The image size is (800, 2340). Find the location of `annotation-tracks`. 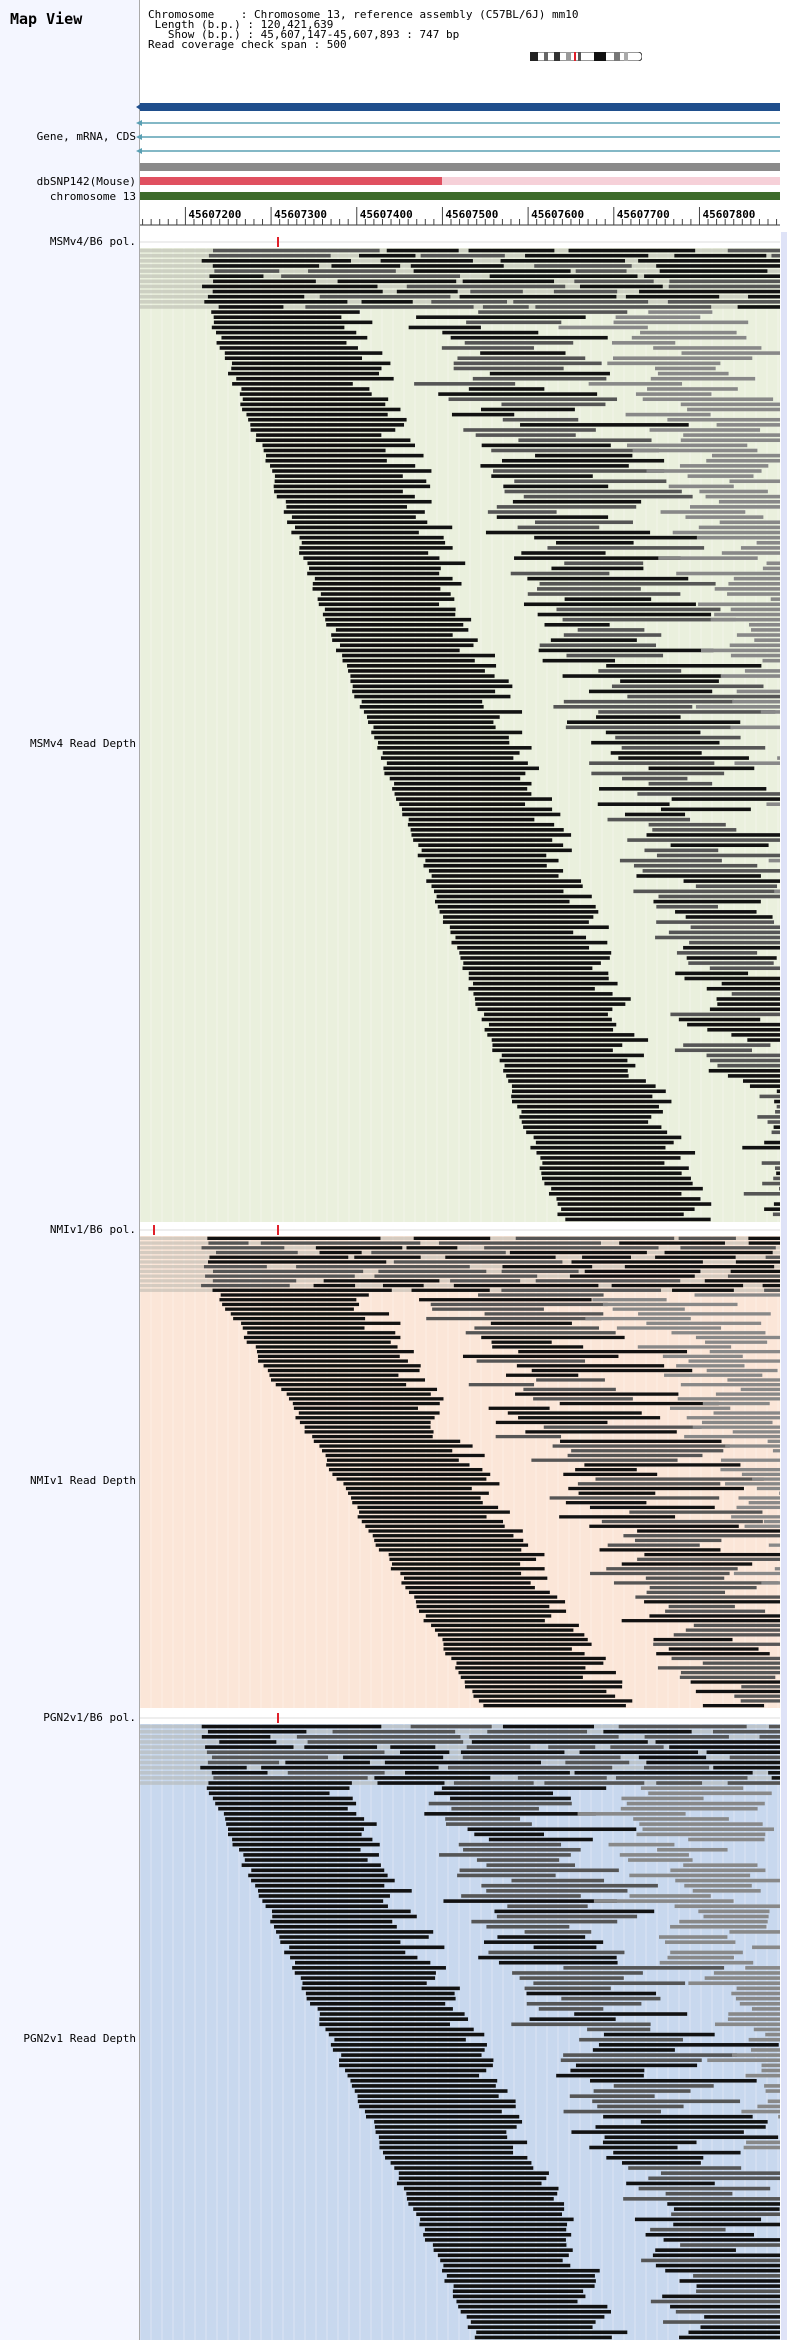

annotation-tracks is located at coordinates (458, 151).